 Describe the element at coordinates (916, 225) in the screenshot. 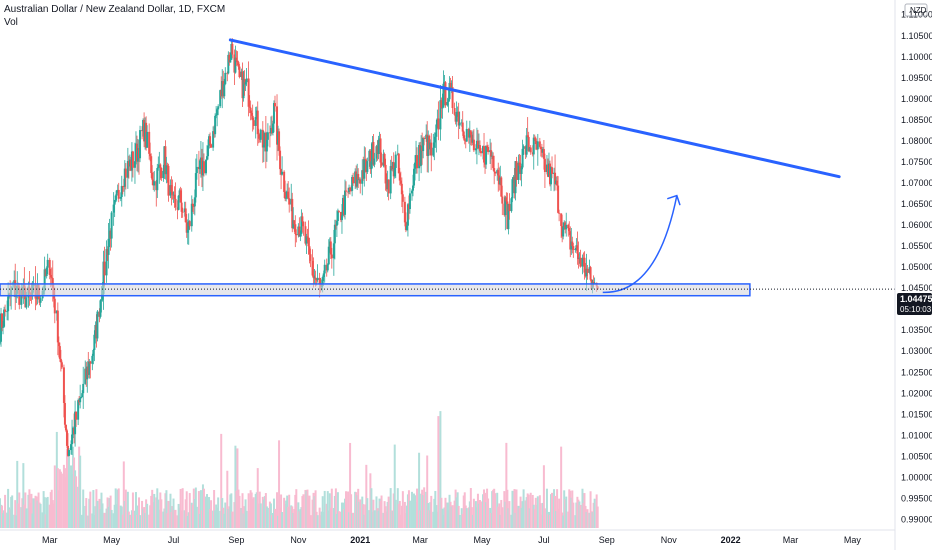

I see `price-tick-label: 1.06000` at that location.